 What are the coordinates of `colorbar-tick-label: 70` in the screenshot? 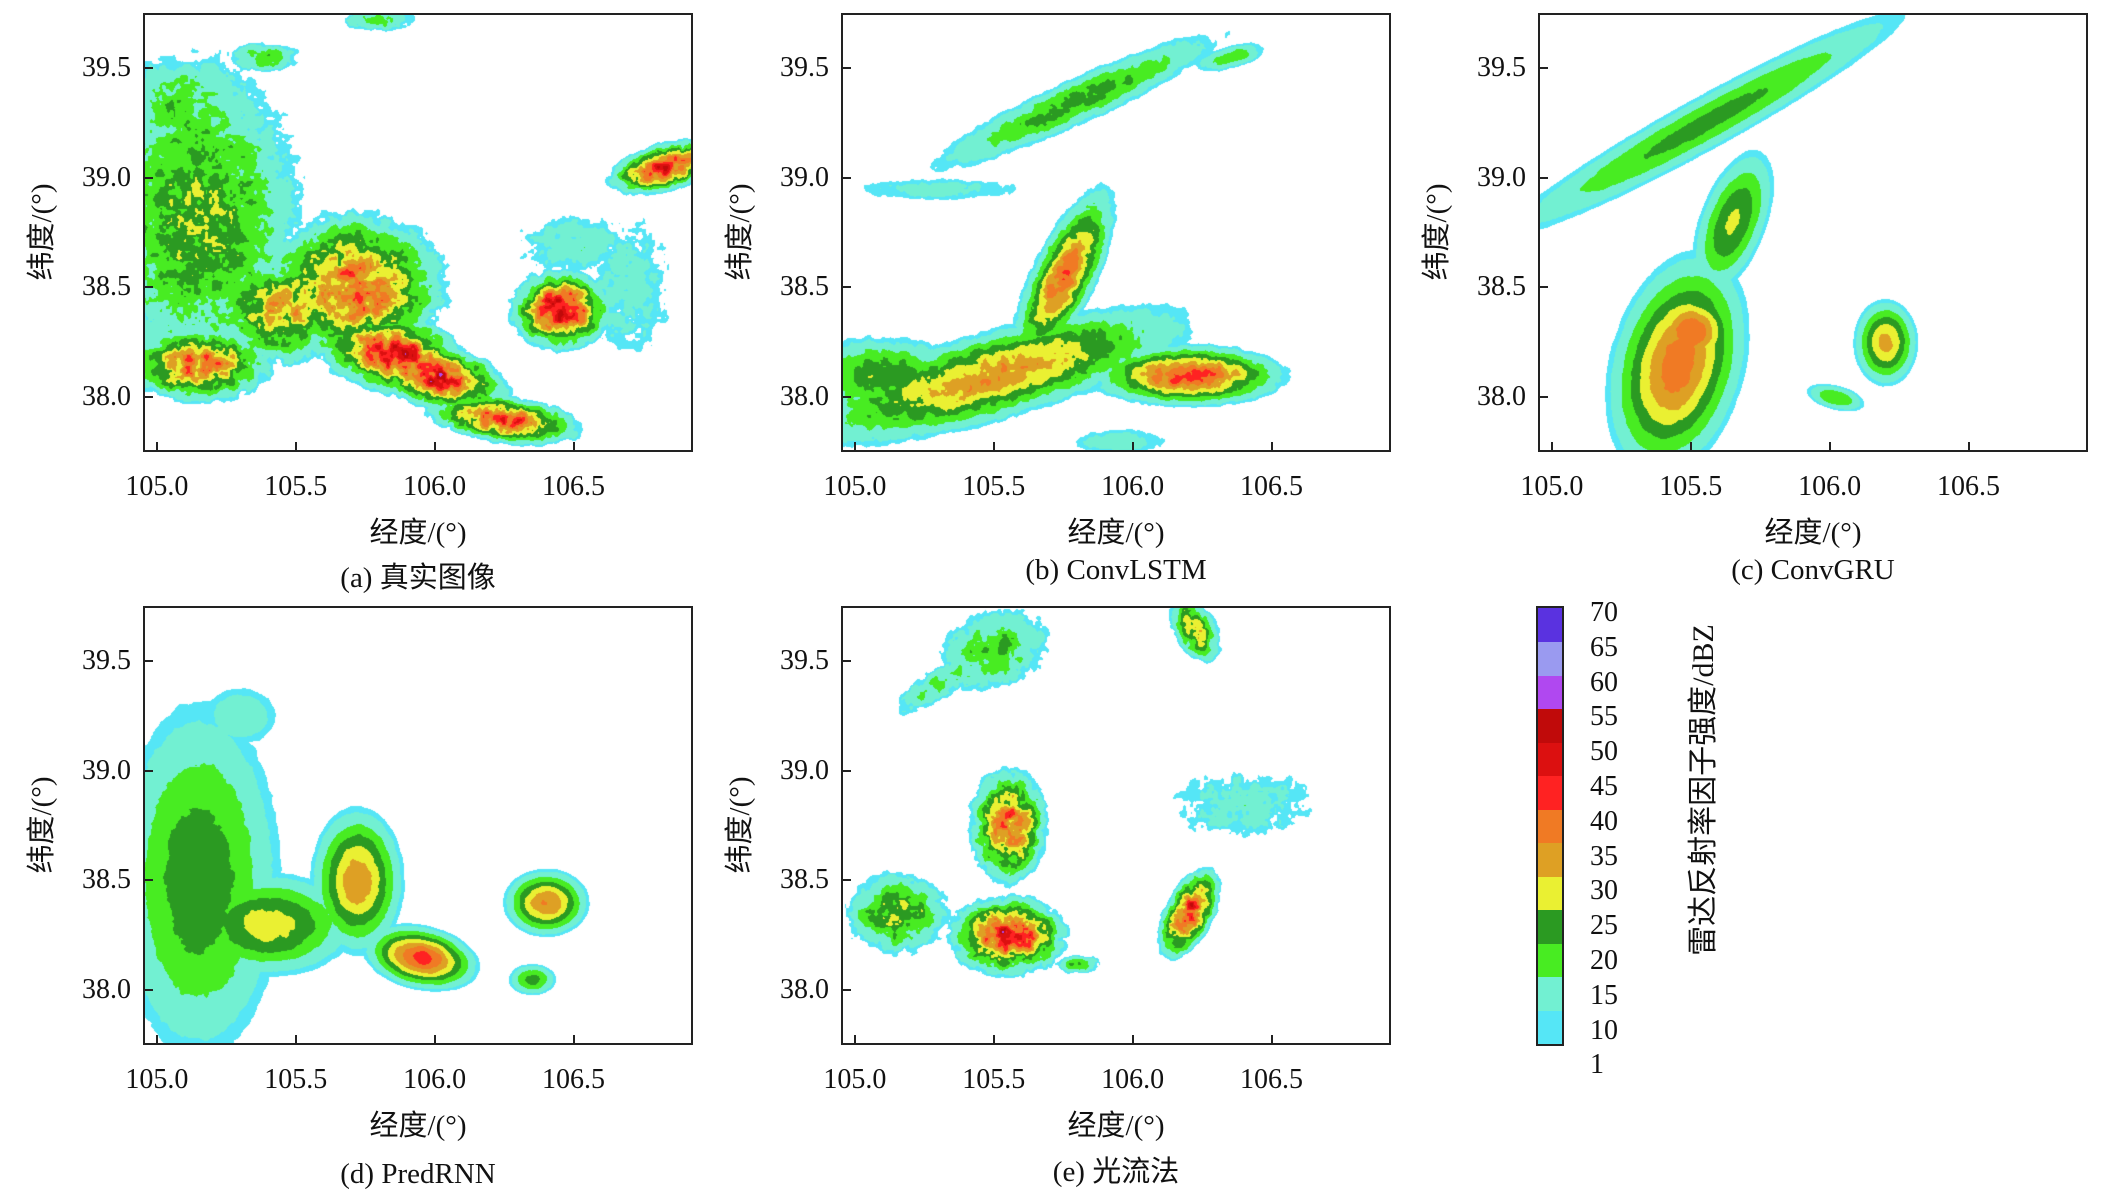 It's located at (1604, 612).